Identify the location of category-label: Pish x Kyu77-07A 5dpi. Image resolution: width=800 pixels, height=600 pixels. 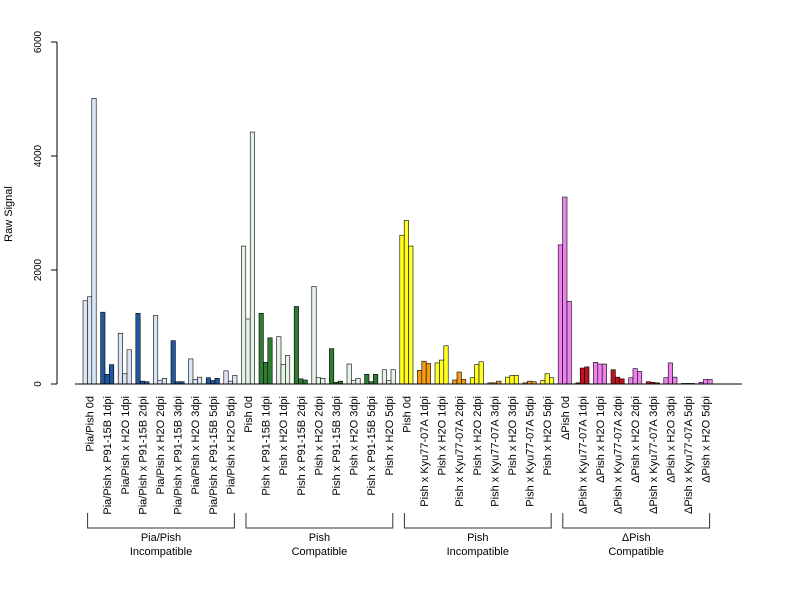
(531, 451).